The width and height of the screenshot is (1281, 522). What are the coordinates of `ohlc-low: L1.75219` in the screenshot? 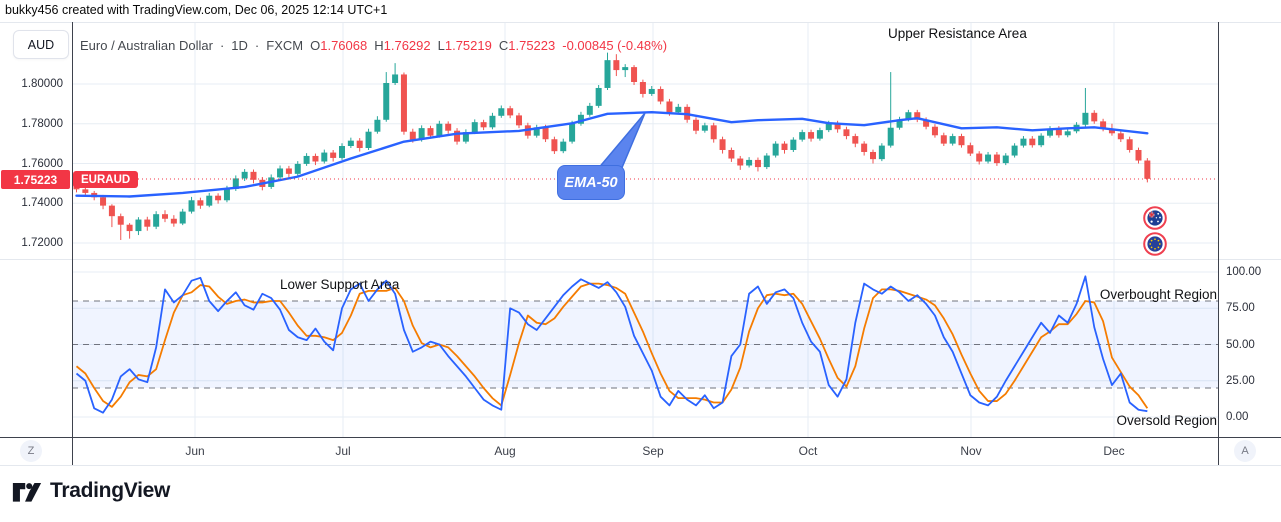 It's located at (464, 45).